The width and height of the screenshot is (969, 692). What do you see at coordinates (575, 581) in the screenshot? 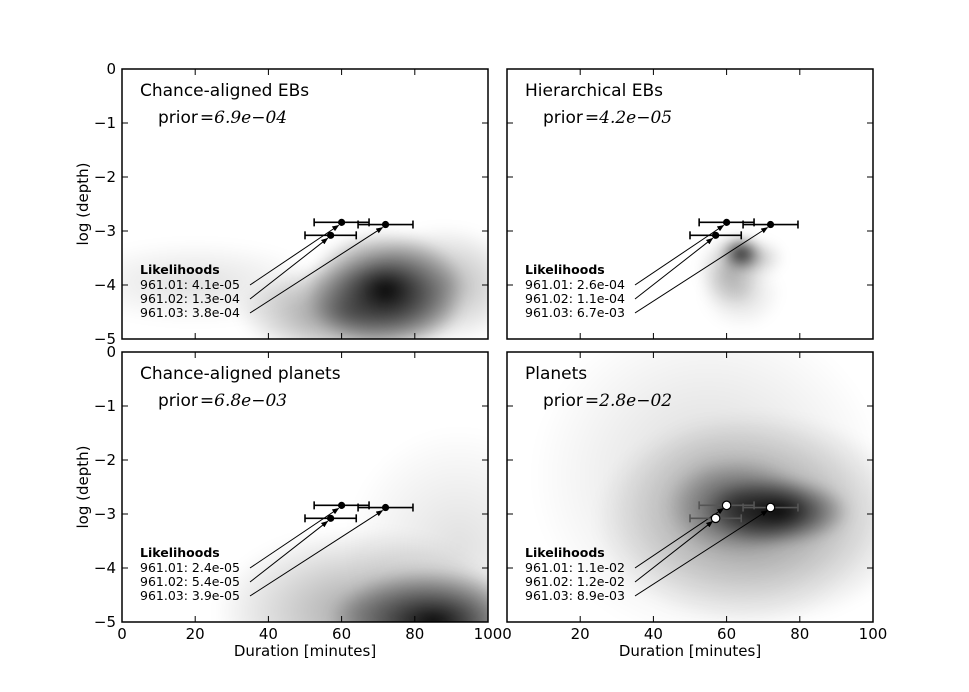
I see `likelihood-row: 961.02: 1.2e-02` at bounding box center [575, 581].